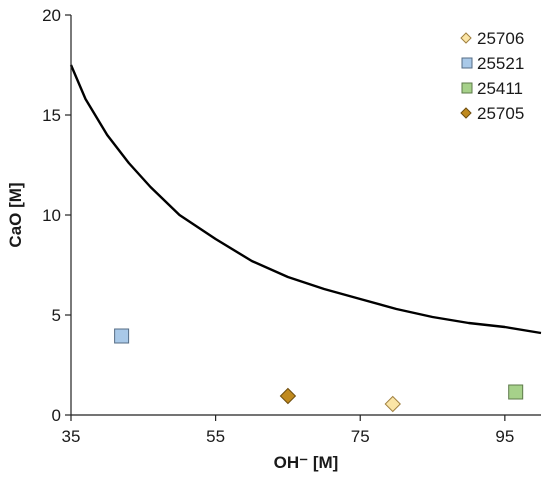 This screenshot has height=484, width=550. What do you see at coordinates (15, 214) in the screenshot?
I see `y-axis-title: CaO [M]` at bounding box center [15, 214].